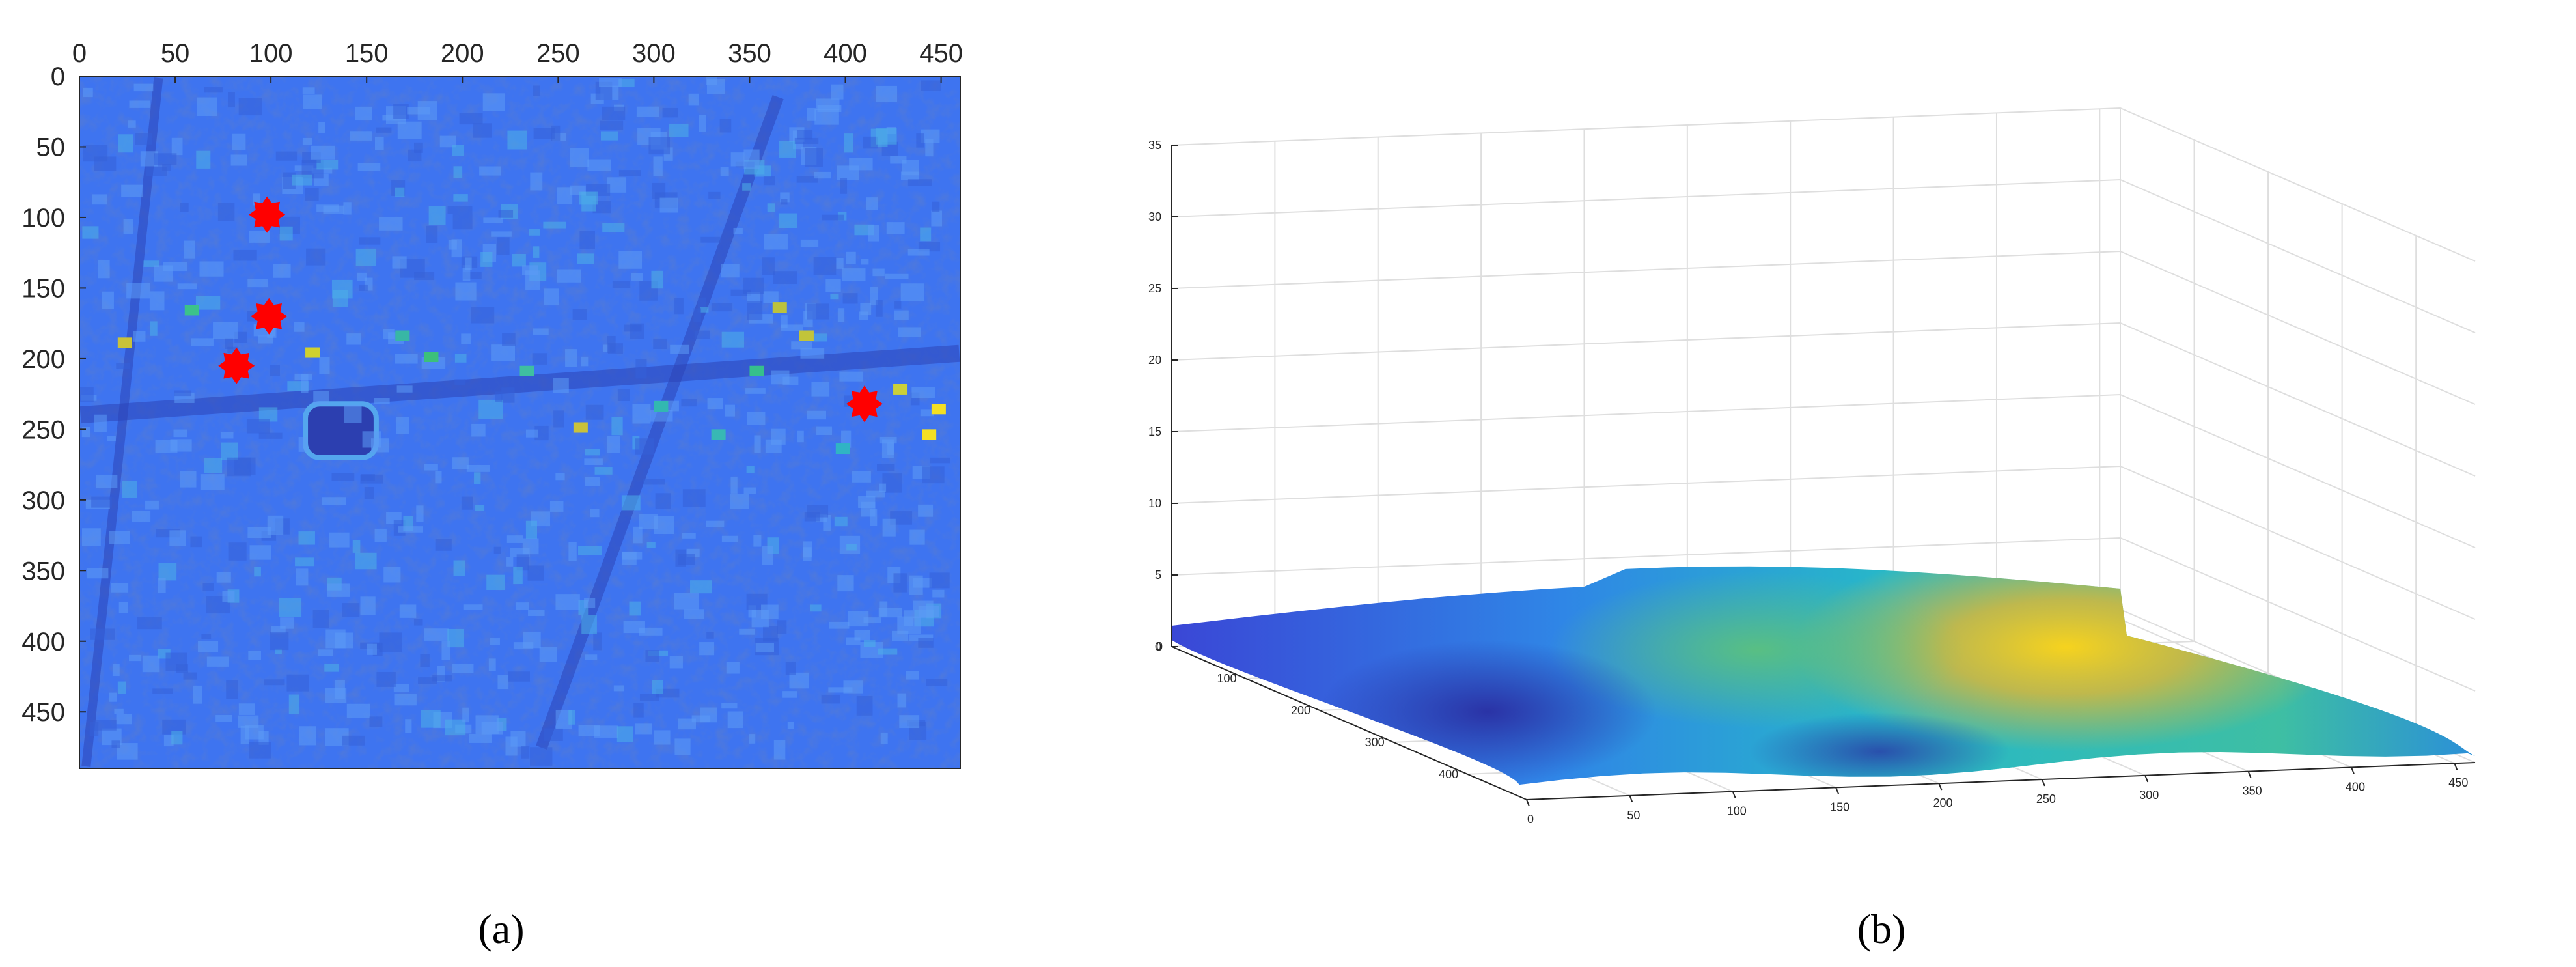  Describe the element at coordinates (2355, 786) in the screenshot. I see `x-tick-label: 400` at that location.